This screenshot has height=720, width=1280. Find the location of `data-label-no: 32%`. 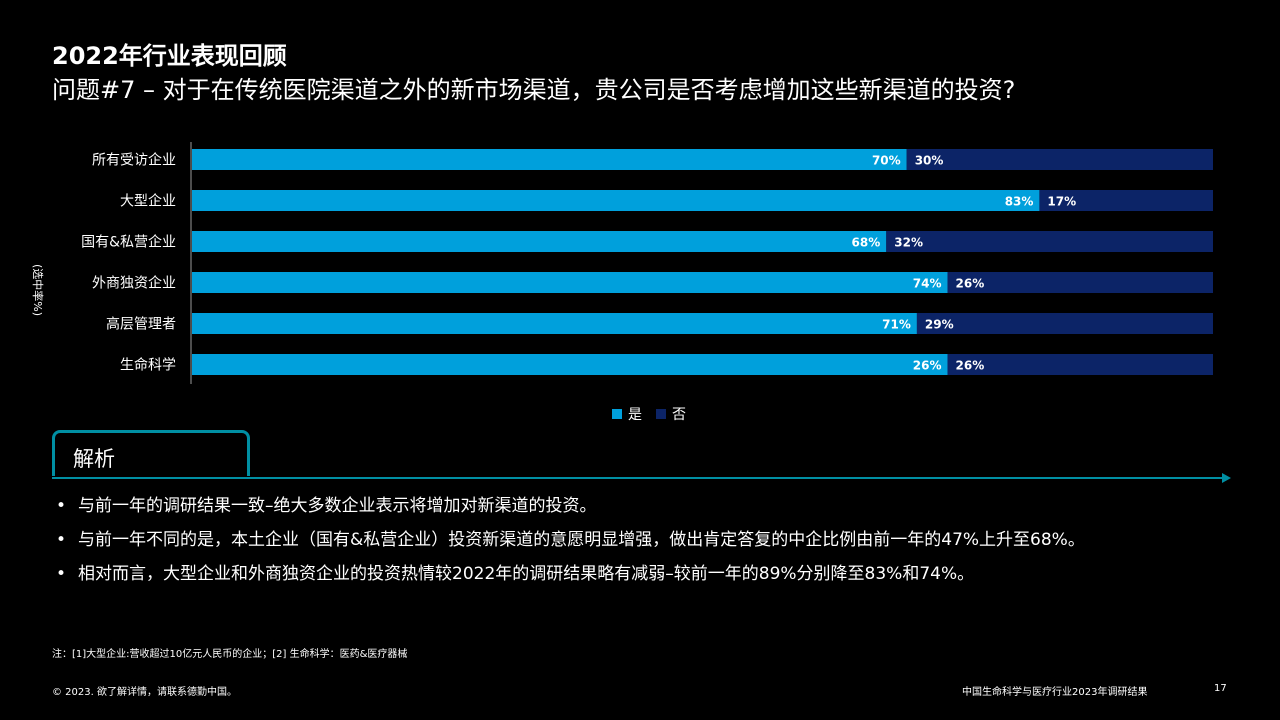

data-label-no: 32% is located at coordinates (908, 243).